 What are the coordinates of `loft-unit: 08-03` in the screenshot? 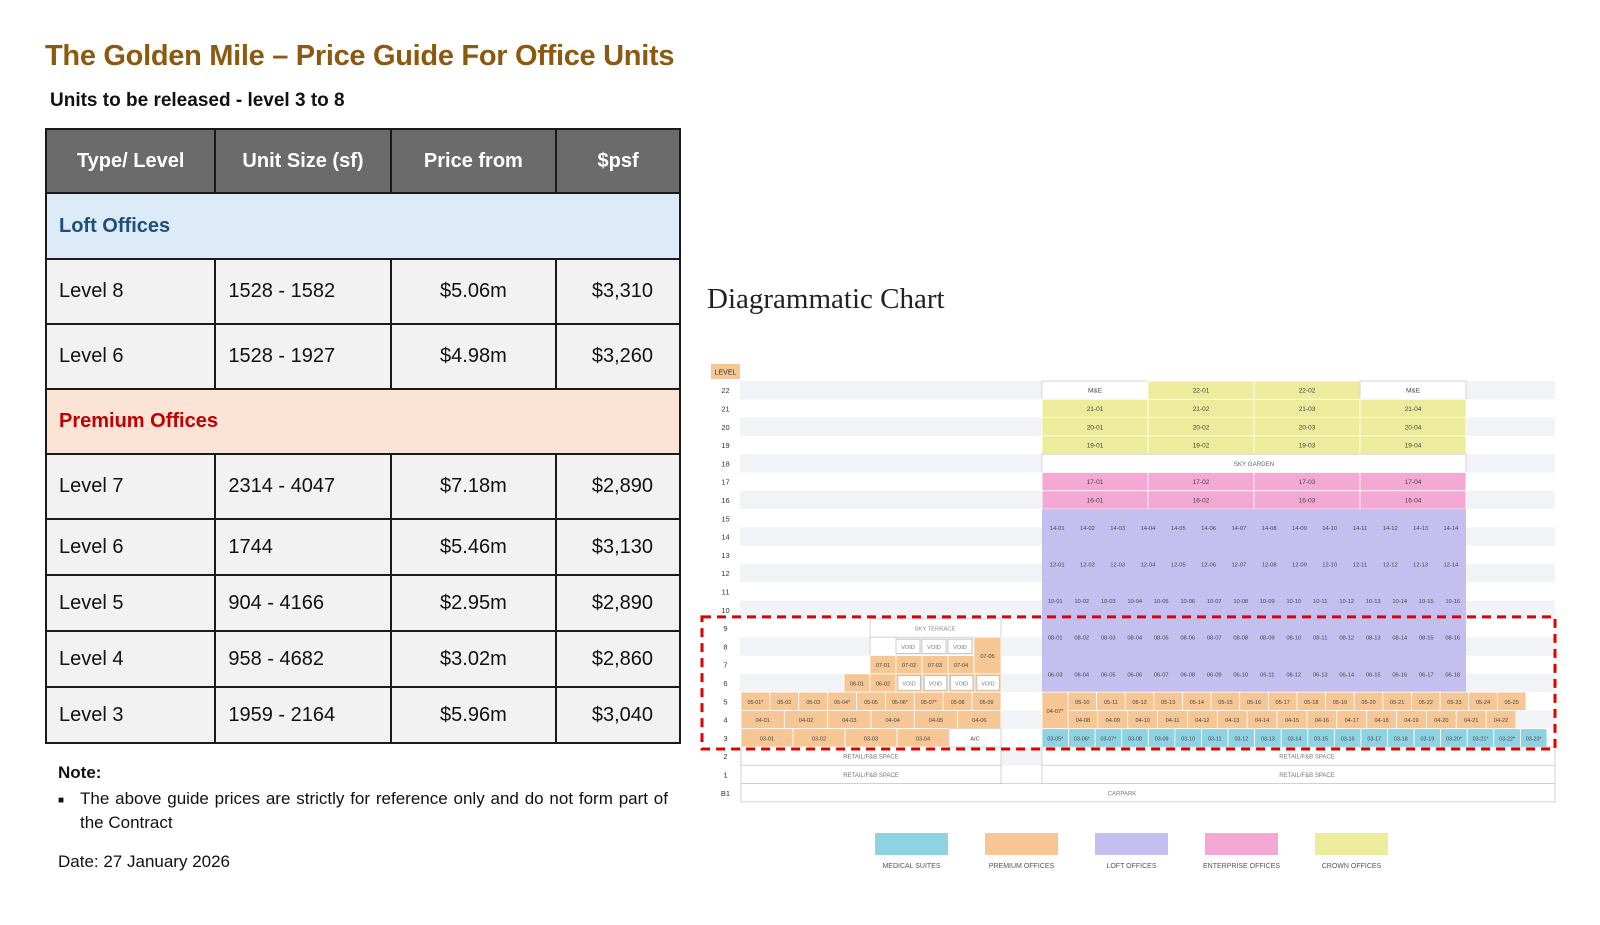 It's located at (1108, 639).